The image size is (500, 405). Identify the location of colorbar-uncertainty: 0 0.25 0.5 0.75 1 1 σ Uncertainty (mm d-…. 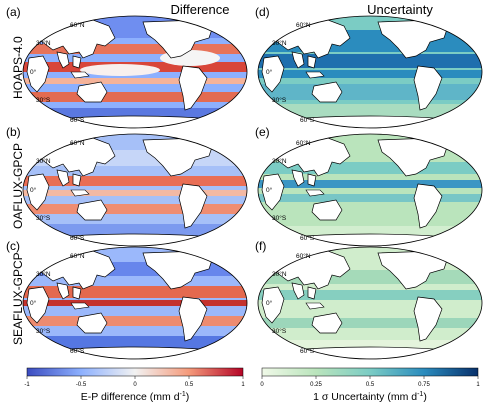
(370, 385).